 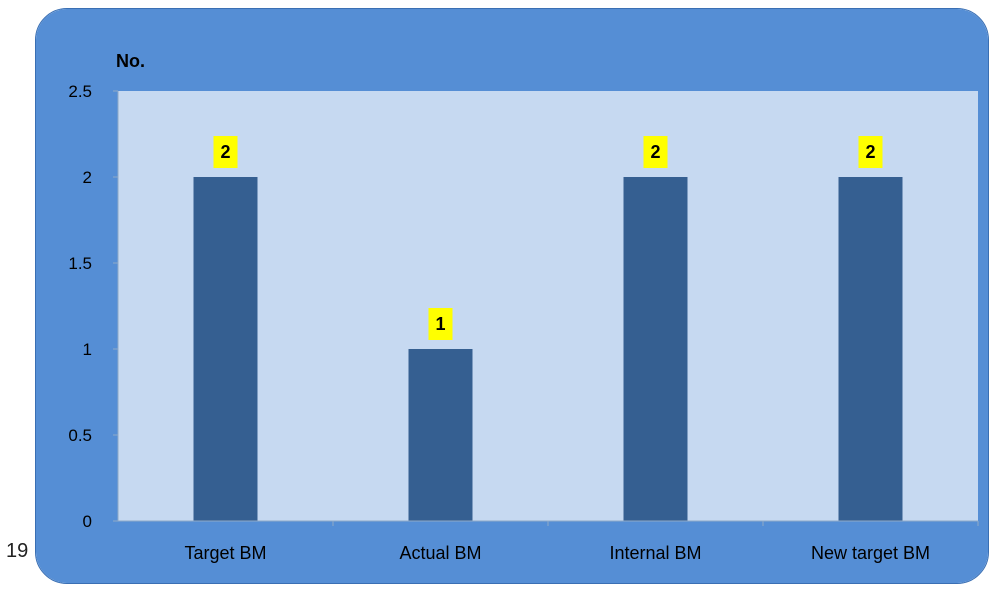 What do you see at coordinates (225, 553) in the screenshot?
I see `x-tick-label: Target BM` at bounding box center [225, 553].